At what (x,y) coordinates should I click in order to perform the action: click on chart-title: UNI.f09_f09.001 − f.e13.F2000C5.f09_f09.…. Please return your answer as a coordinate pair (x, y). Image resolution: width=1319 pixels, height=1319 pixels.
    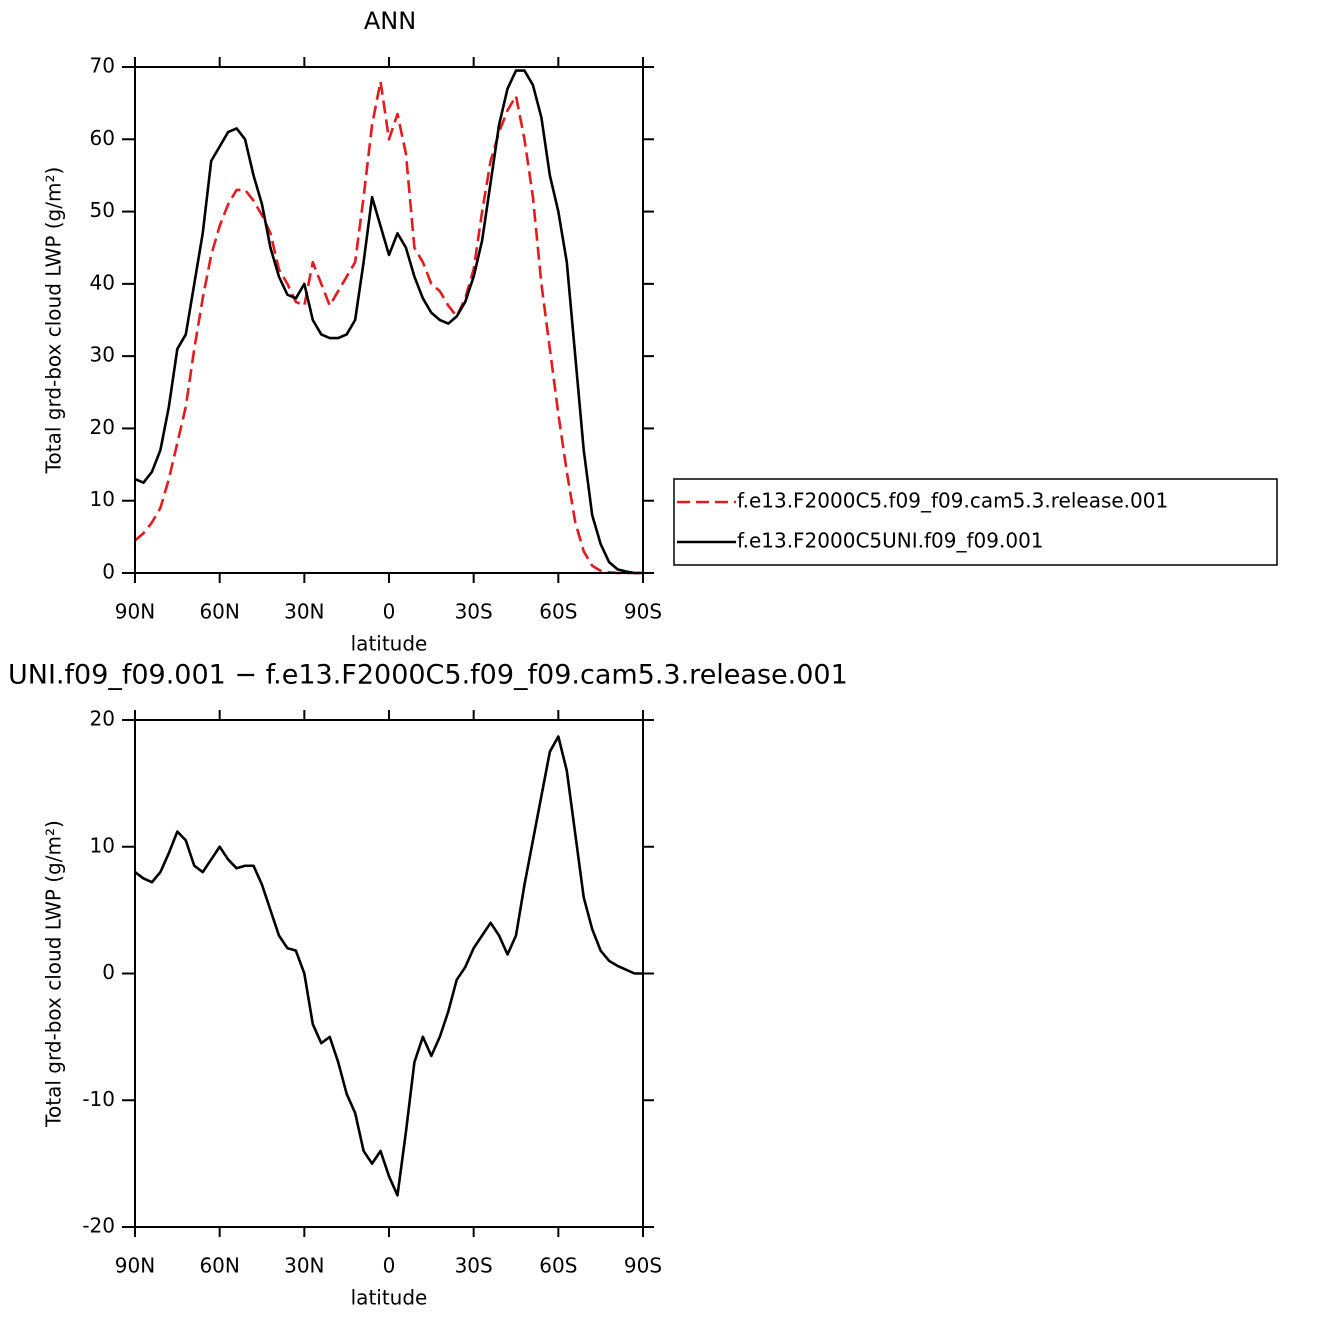
    Looking at the image, I should click on (428, 675).